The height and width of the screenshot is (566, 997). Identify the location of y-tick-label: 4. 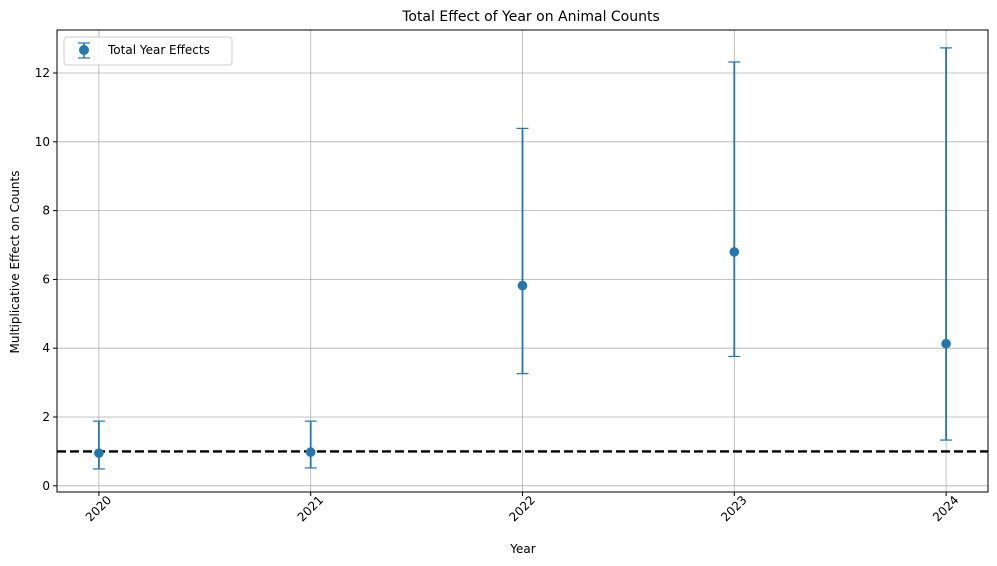
(46, 348).